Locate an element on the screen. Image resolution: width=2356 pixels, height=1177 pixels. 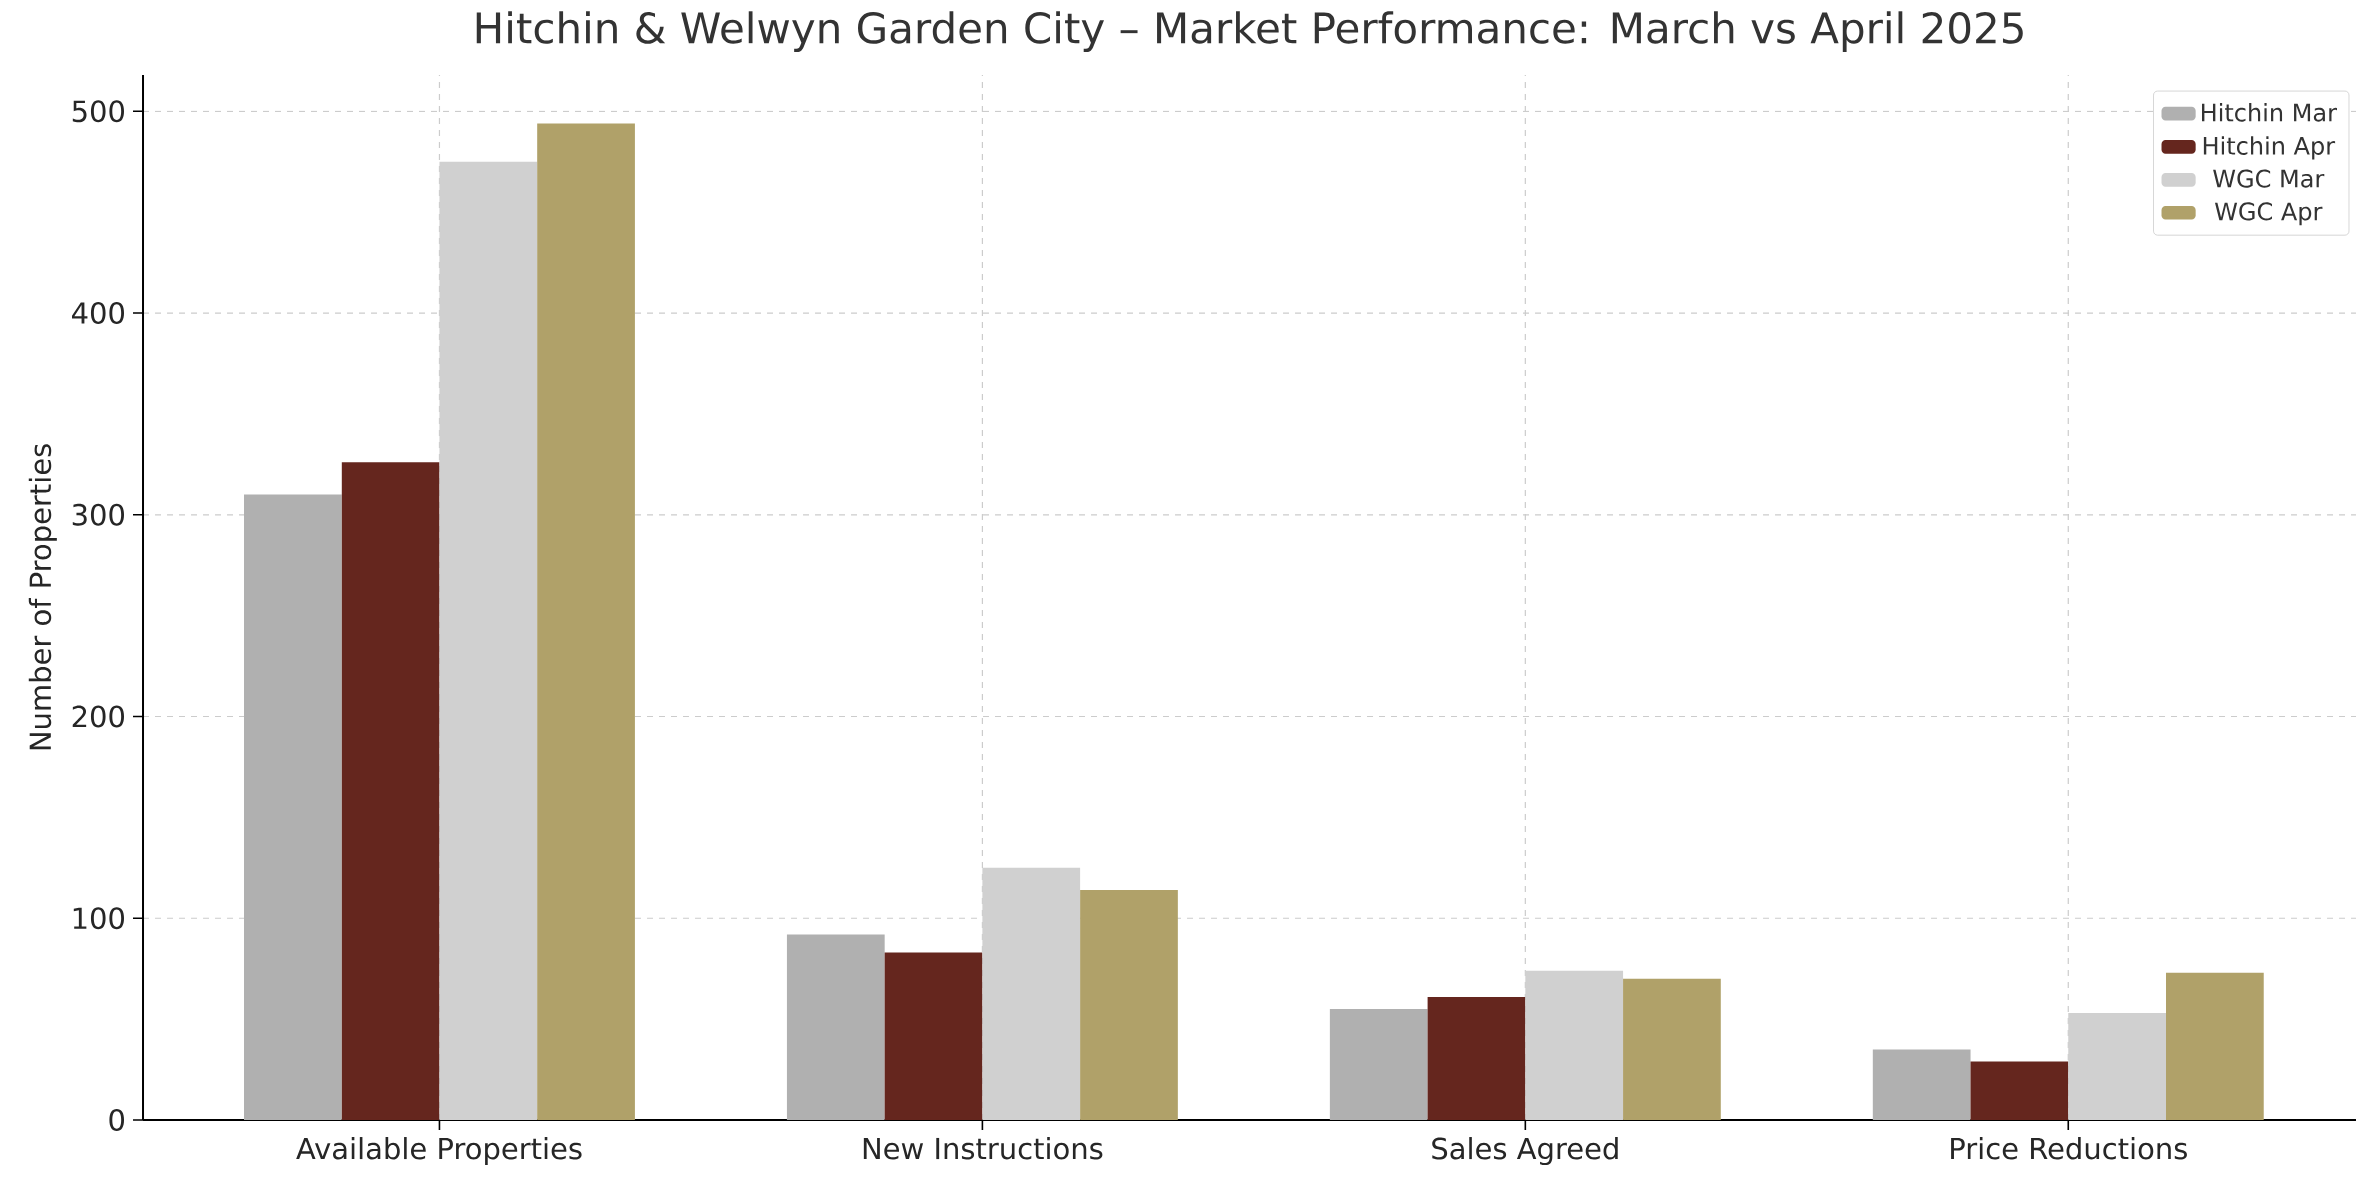
legend-label: WGC Apr is located at coordinates (2268, 214).